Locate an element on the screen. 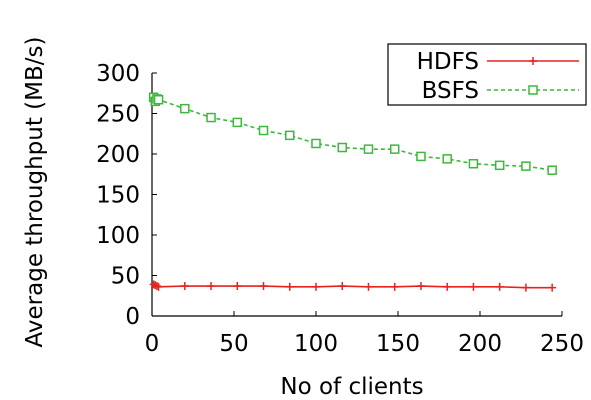  legend-box is located at coordinates (487, 74).